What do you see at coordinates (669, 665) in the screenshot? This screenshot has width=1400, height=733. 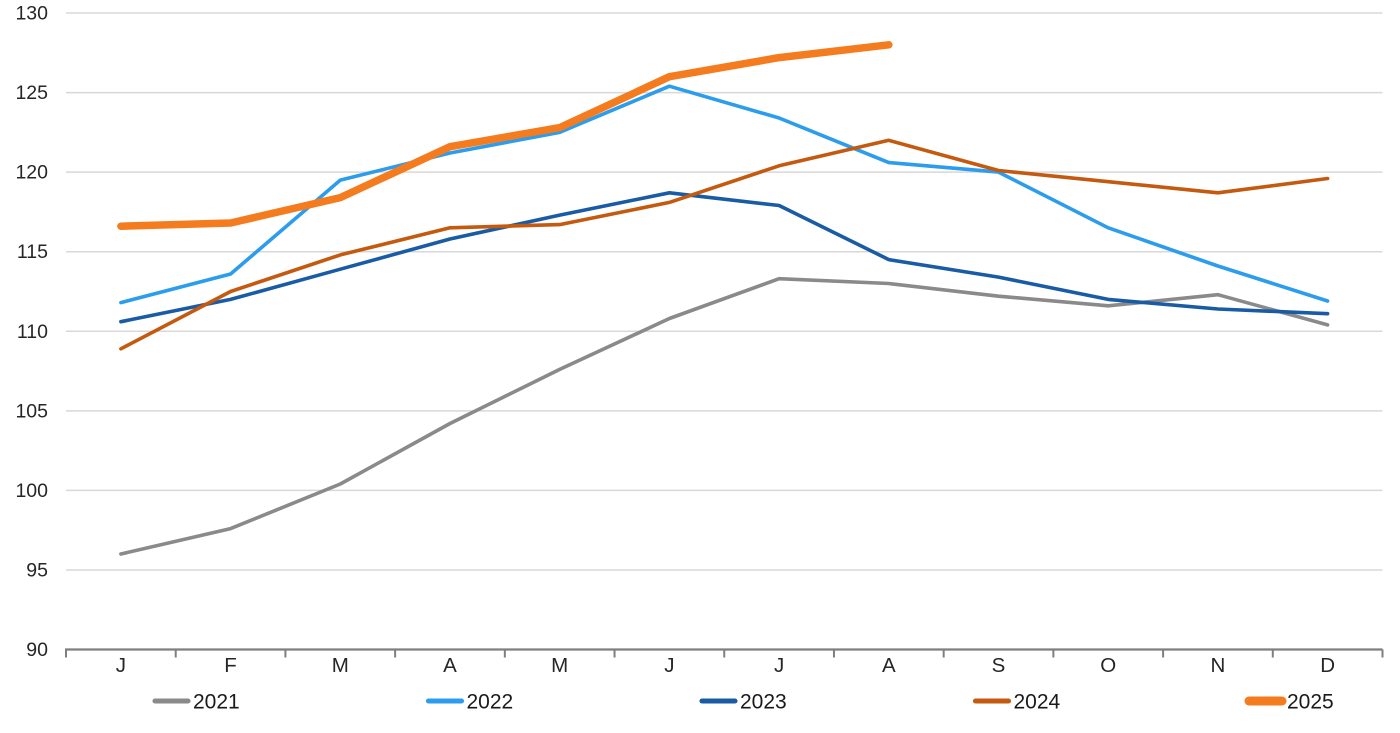 I see `x-axis-label-month-6: J` at bounding box center [669, 665].